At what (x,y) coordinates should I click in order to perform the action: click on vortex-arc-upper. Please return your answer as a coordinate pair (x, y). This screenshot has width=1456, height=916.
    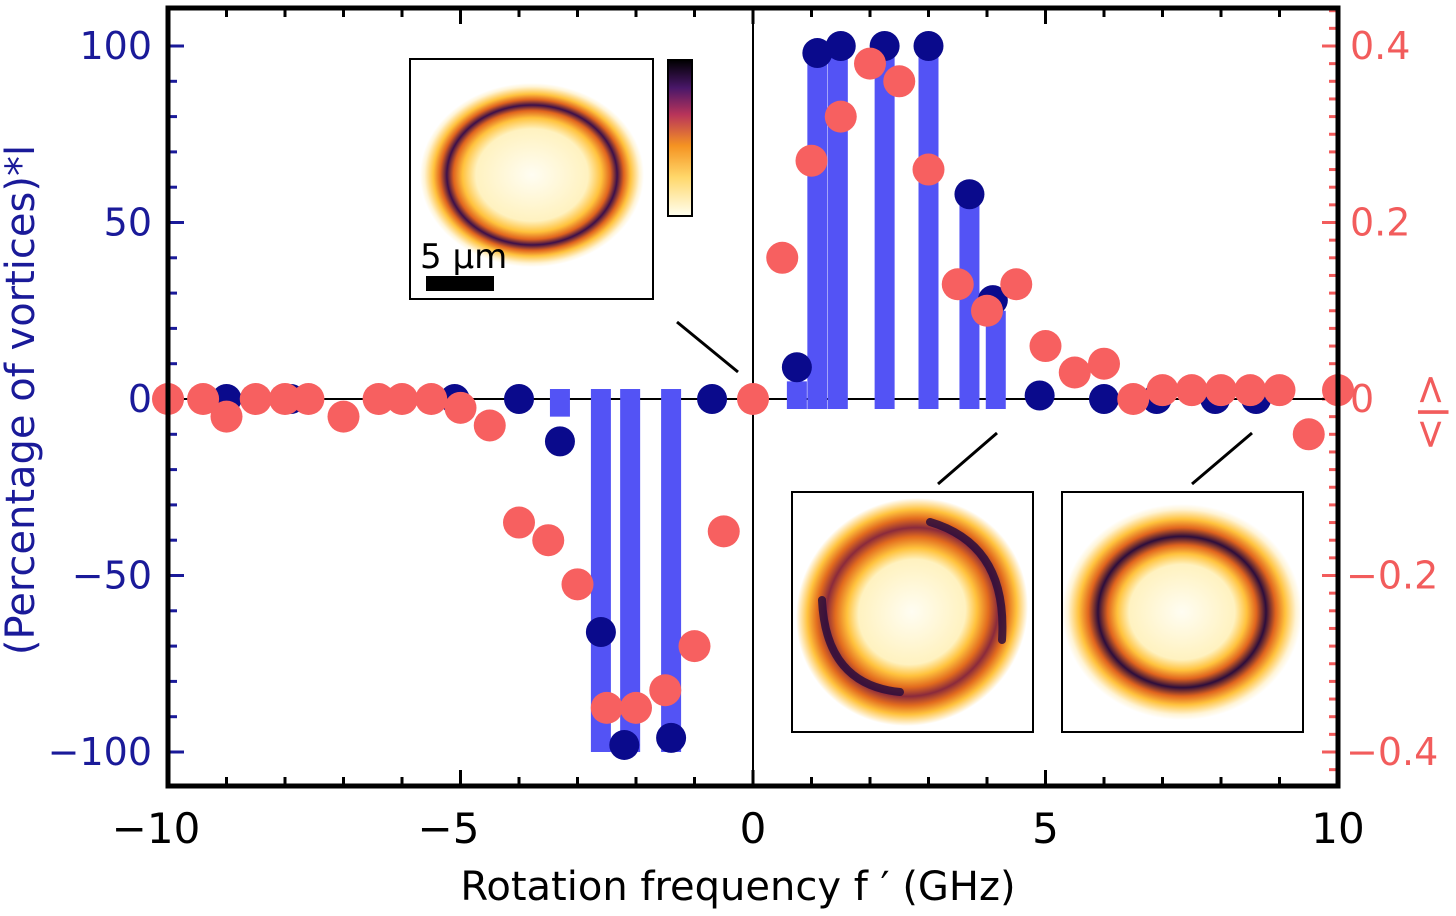
    Looking at the image, I should click on (966, 581).